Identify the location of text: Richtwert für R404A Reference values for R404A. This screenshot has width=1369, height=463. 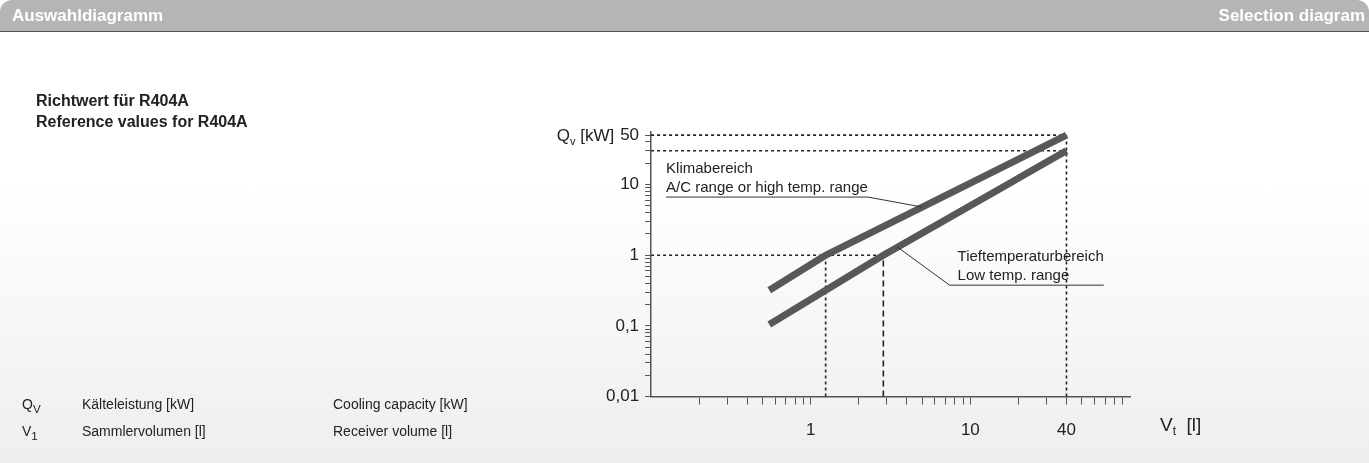
(142, 111).